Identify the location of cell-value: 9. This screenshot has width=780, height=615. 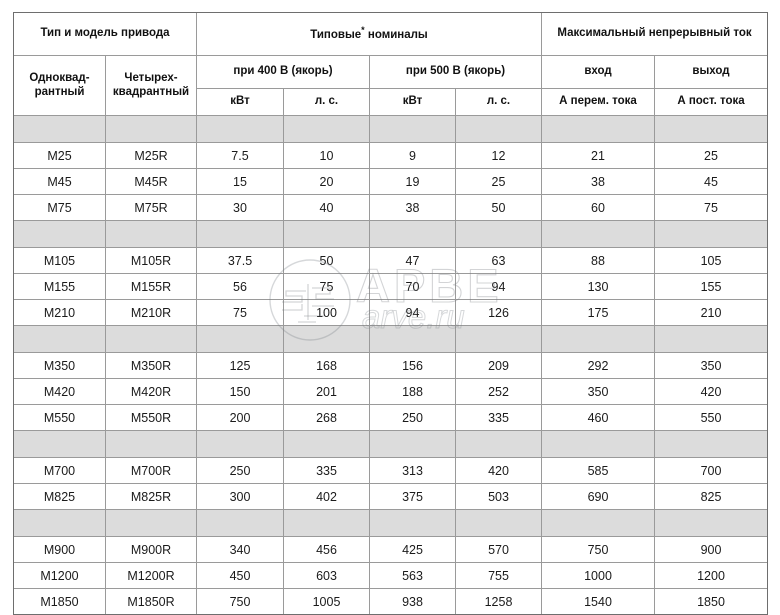
(412, 155).